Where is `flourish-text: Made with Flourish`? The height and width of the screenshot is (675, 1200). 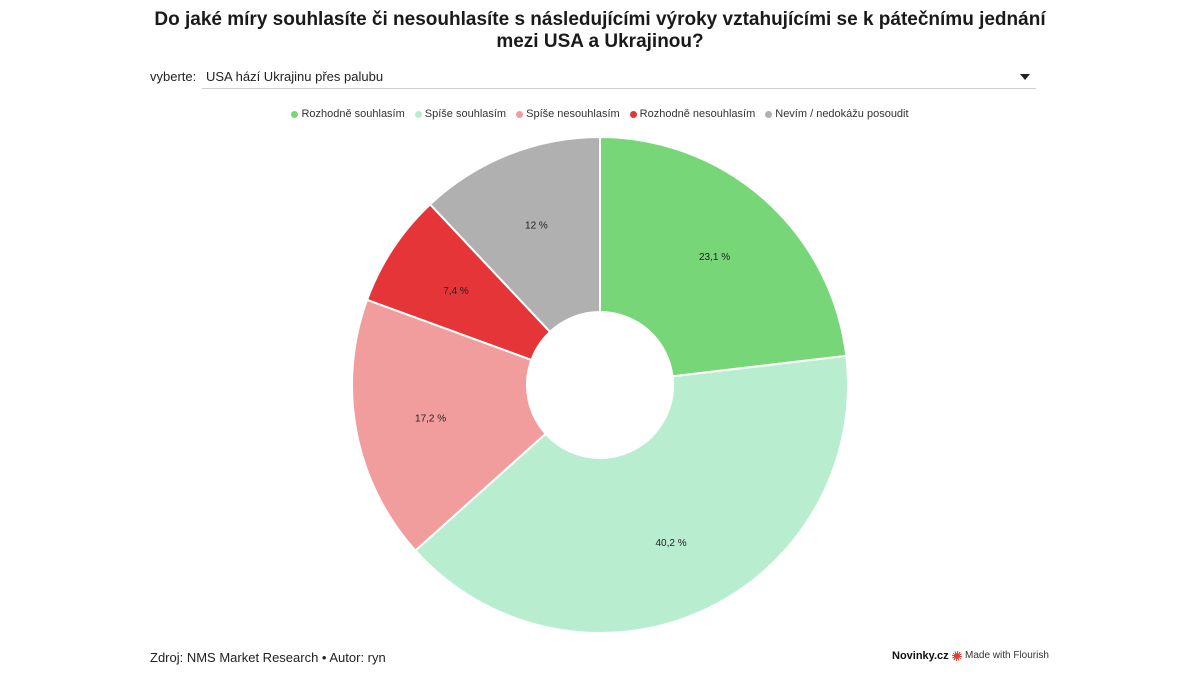
flourish-text: Made with Flourish is located at coordinates (1007, 655).